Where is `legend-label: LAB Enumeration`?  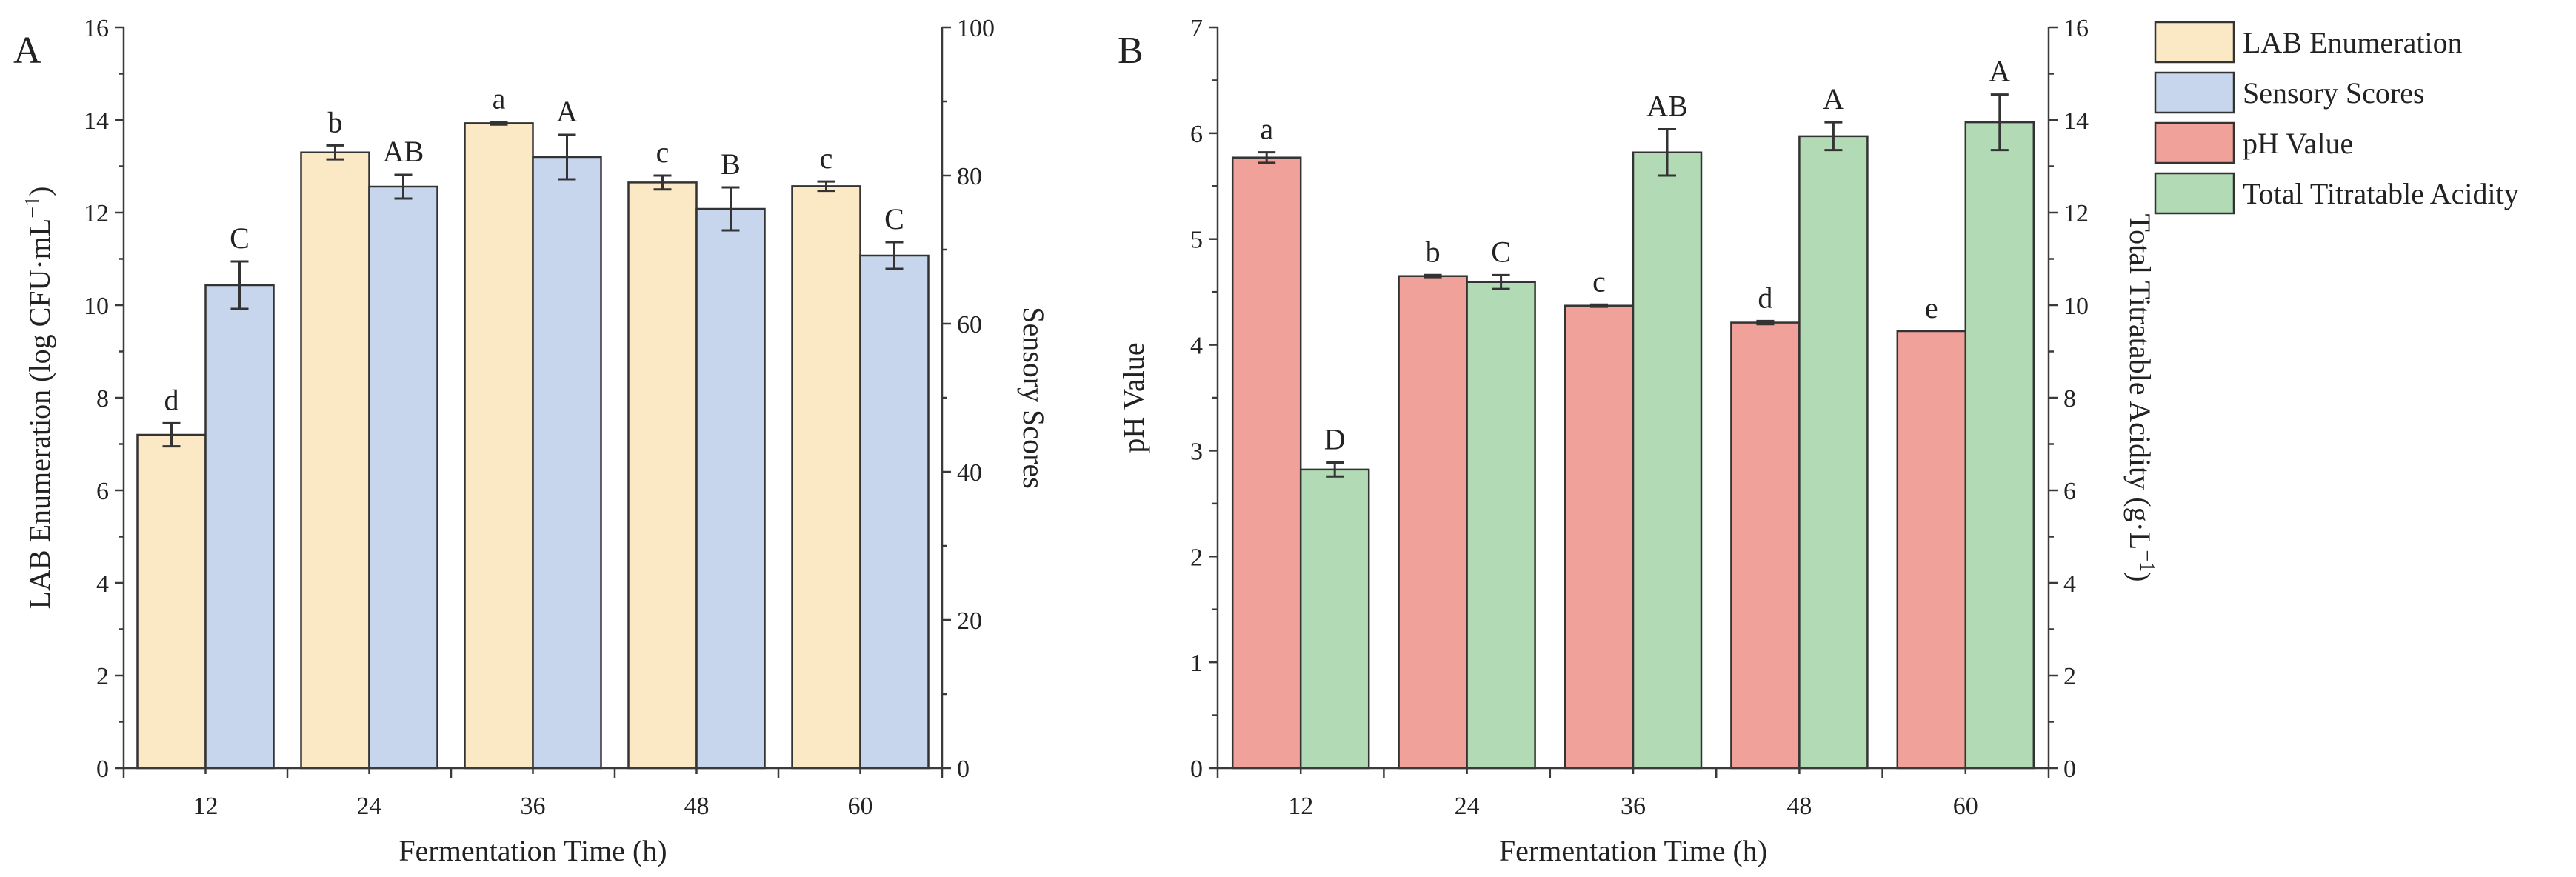 legend-label: LAB Enumeration is located at coordinates (2353, 42).